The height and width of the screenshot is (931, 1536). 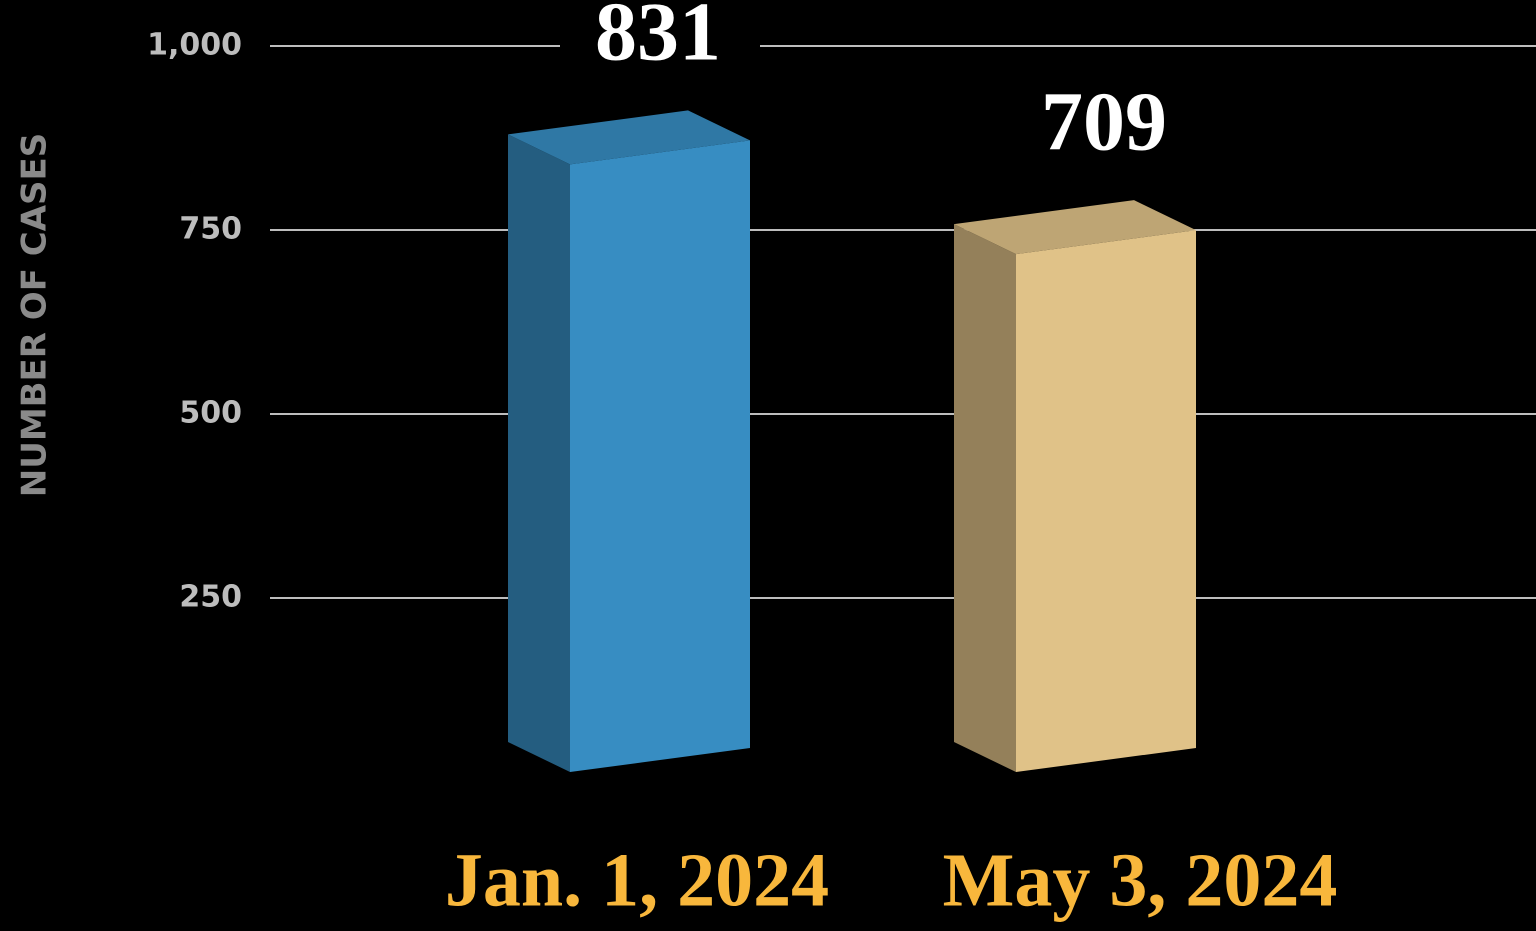 I want to click on y-tick-label: 1,000, so click(x=194, y=45).